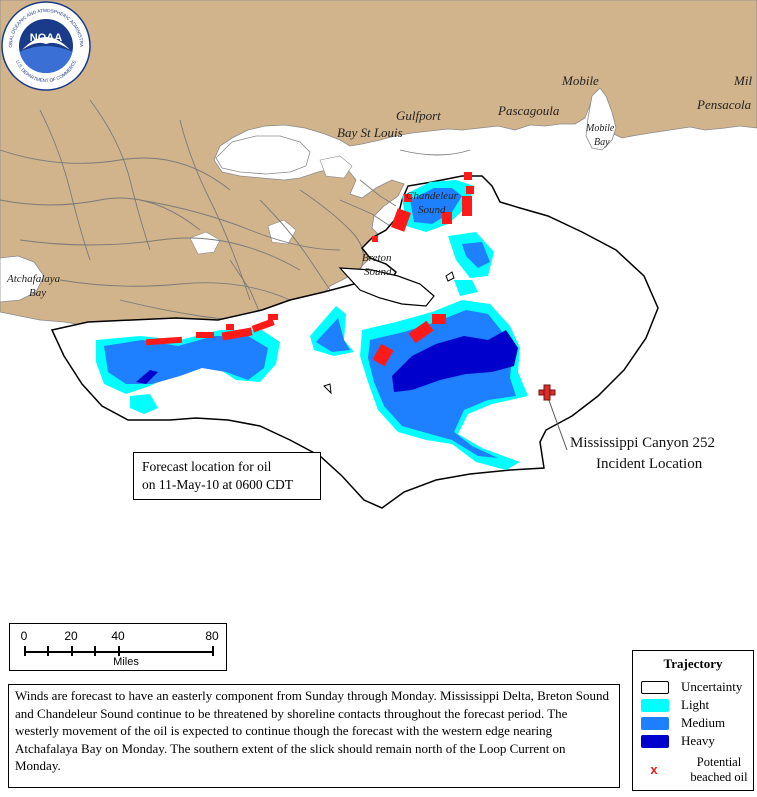 The image size is (757, 797). Describe the element at coordinates (46, 38) in the screenshot. I see `noaa-logo-text: NOAA` at that location.